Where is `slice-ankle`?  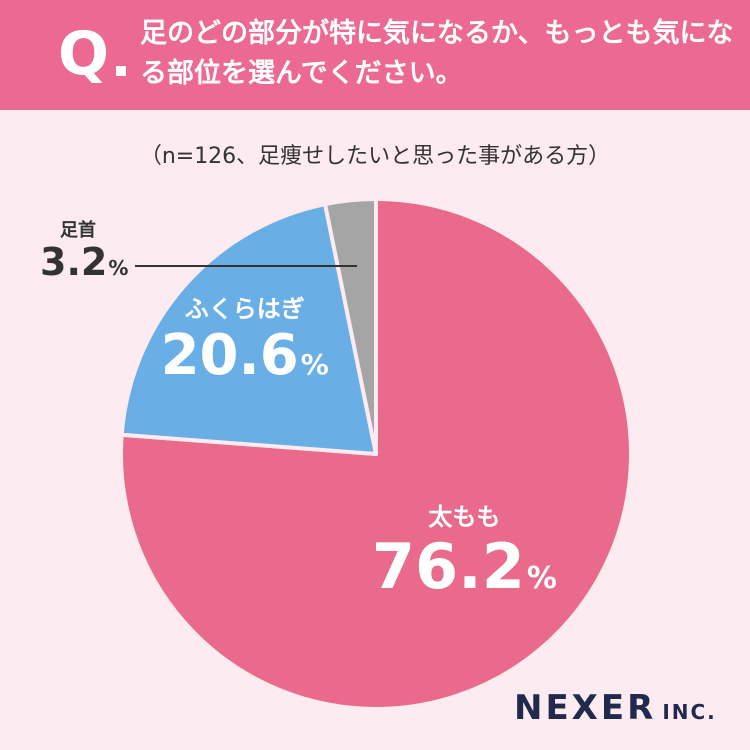 slice-ankle is located at coordinates (350, 326).